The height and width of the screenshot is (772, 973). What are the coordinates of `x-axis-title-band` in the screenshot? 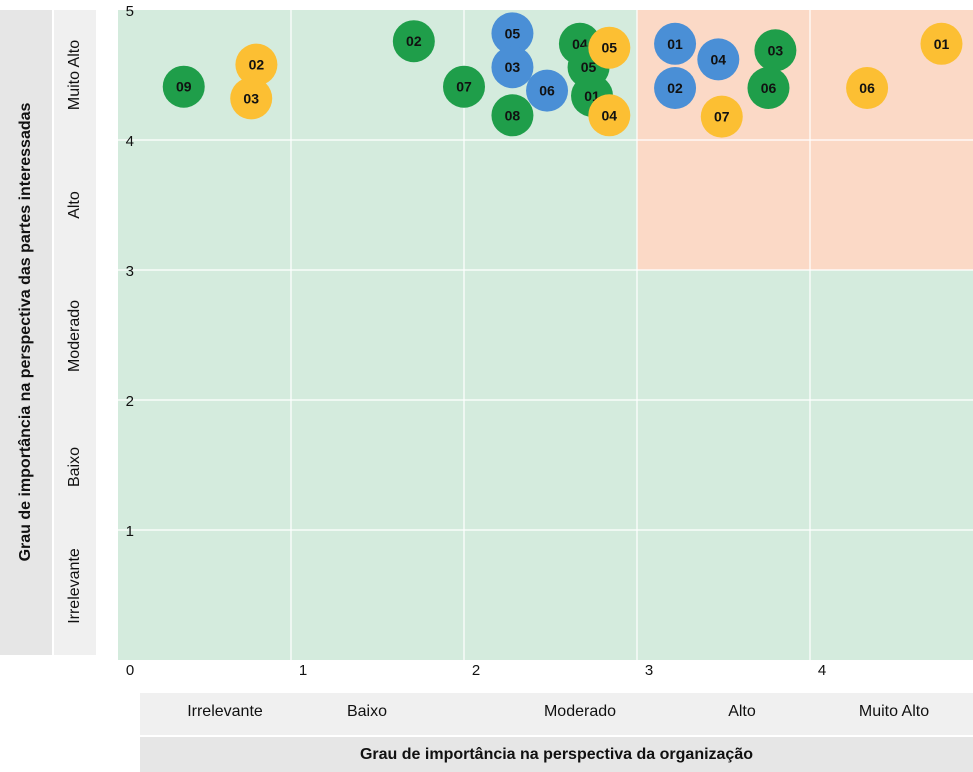 It's located at (556, 754).